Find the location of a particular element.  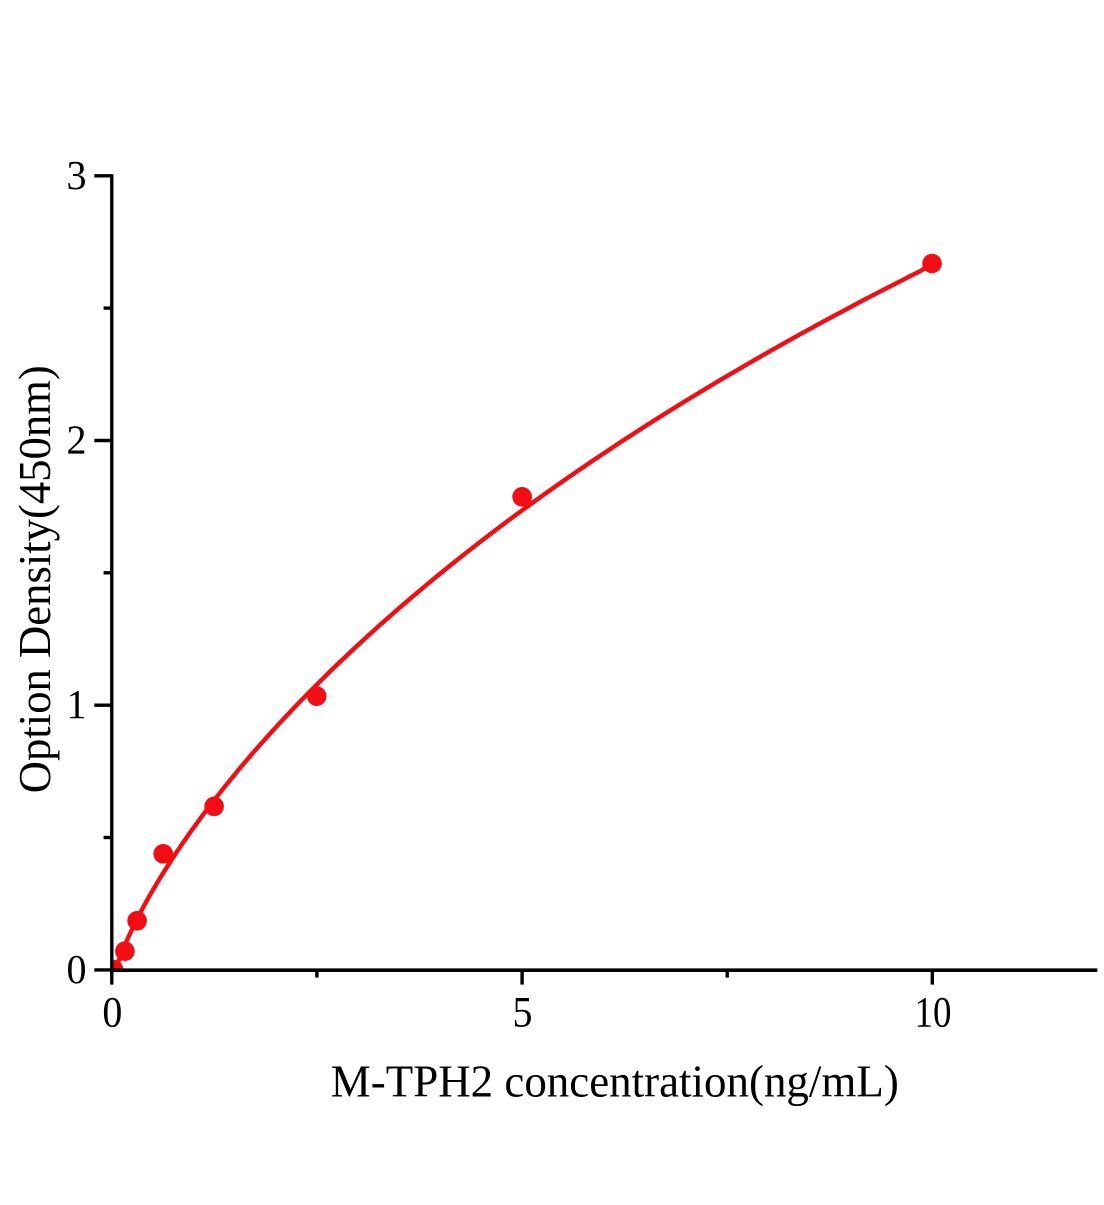

svg-text: 1 is located at coordinates (77, 704).